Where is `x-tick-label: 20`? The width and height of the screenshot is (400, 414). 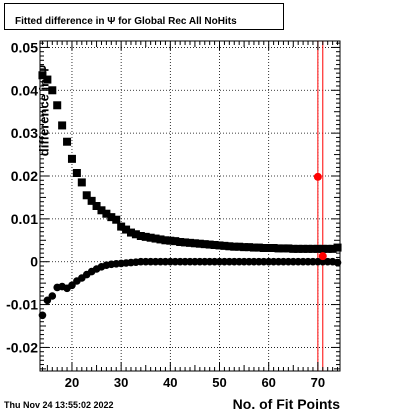
x-tick-label: 20 is located at coordinates (72, 382).